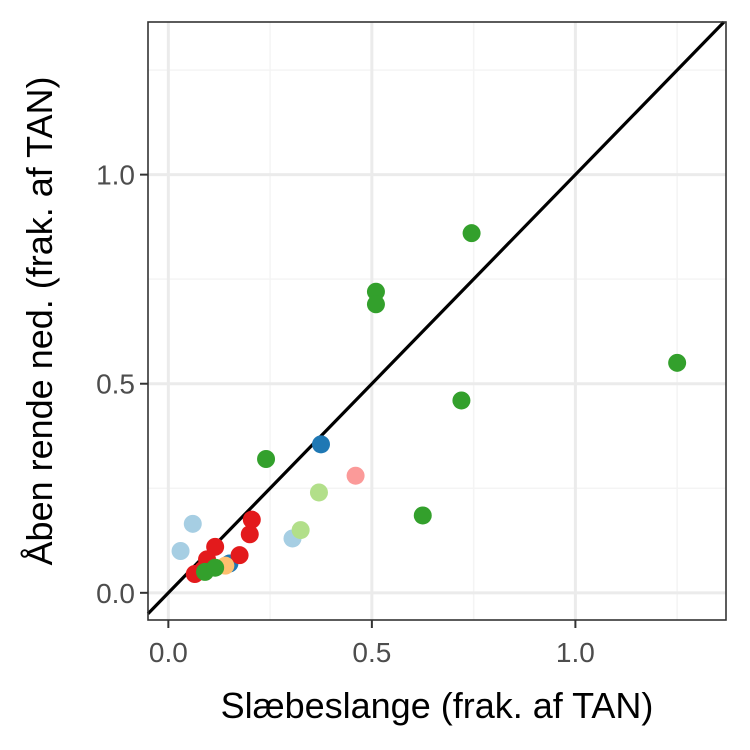  Describe the element at coordinates (115, 593) in the screenshot. I see `y-tick-label: 0.0` at that location.